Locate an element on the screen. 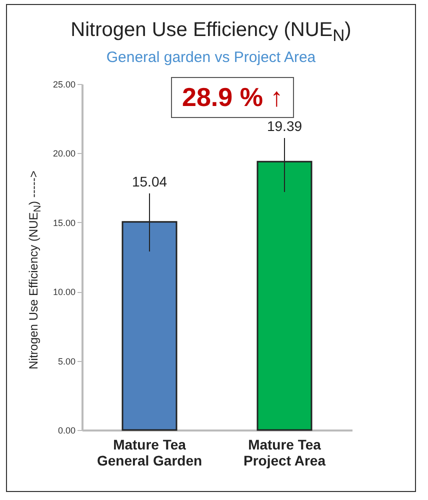 This screenshot has width=428, height=500. data-label: 19.39 is located at coordinates (284, 126).